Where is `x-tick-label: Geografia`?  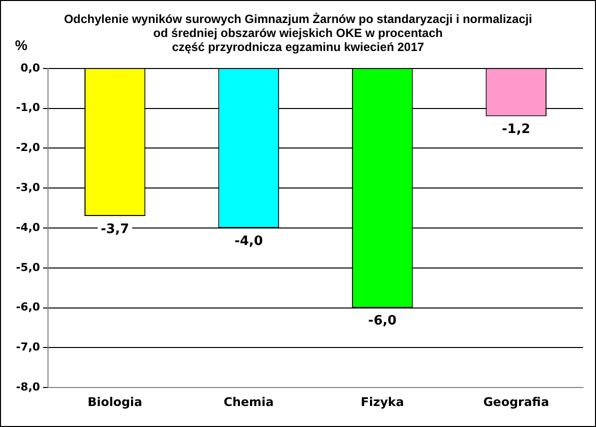 x-tick-label: Geografia is located at coordinates (516, 401).